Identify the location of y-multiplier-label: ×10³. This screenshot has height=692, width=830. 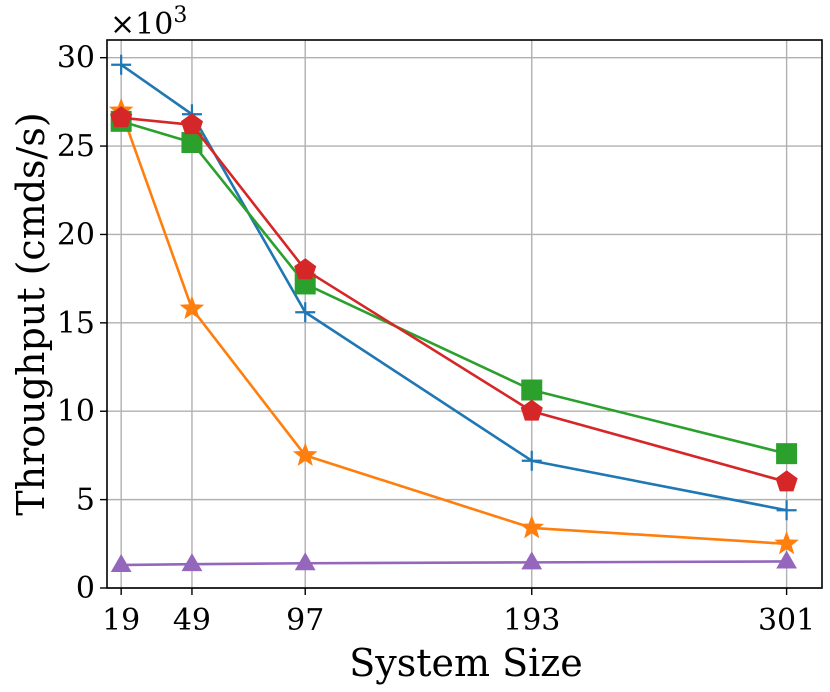
(148, 22).